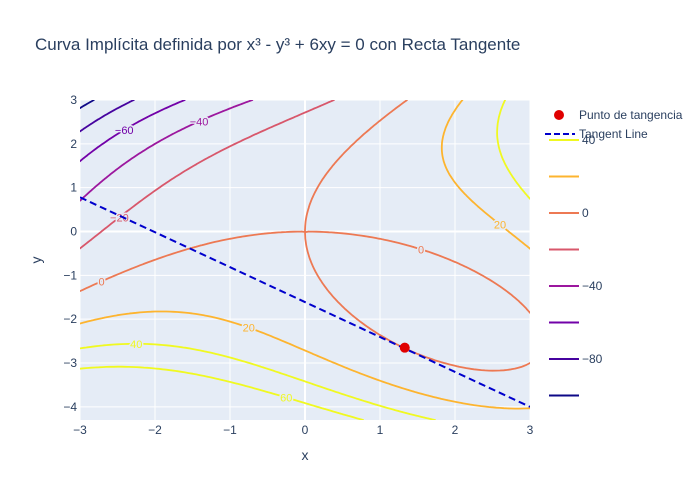 The width and height of the screenshot is (700, 500). Describe the element at coordinates (124, 131) in the screenshot. I see `contour-label: −60` at that location.